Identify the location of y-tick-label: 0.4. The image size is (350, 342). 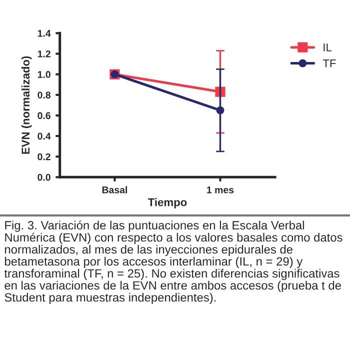
(44, 136).